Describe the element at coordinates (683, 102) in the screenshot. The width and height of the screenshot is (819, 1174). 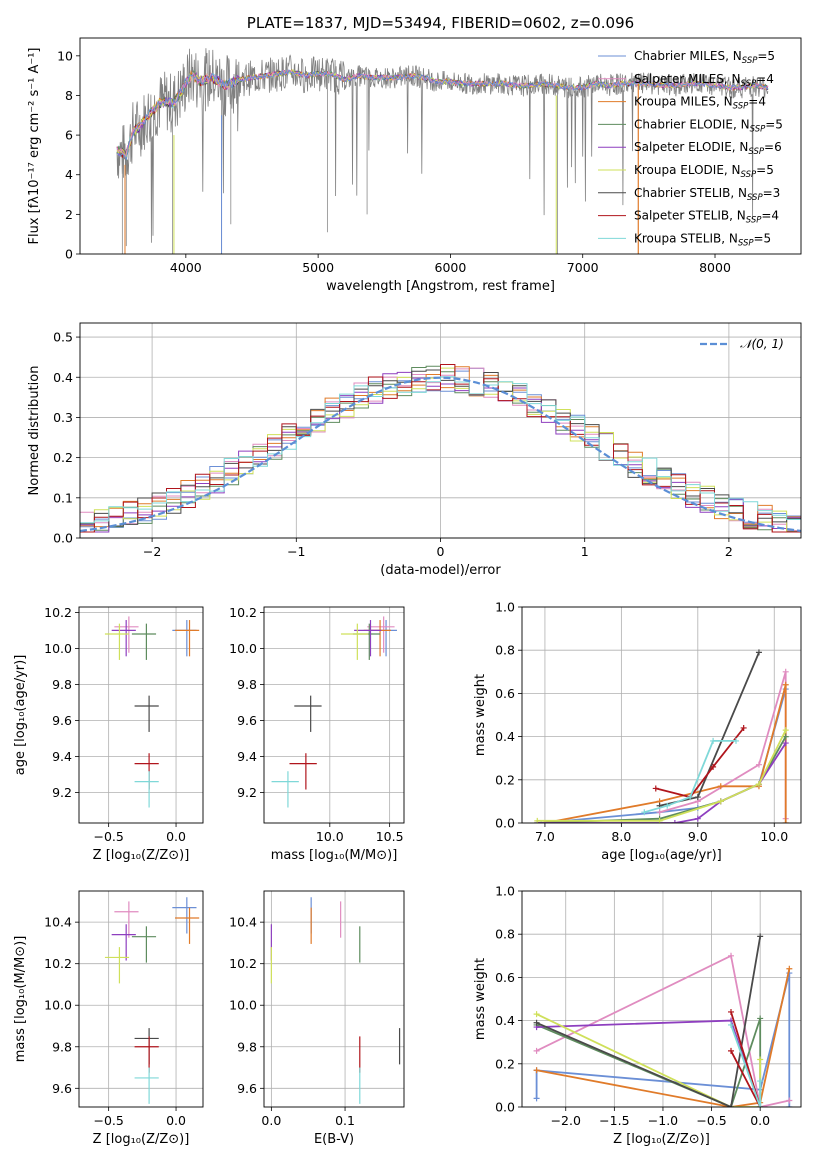
I see `legend-text: Kroupa MILES, N` at that location.